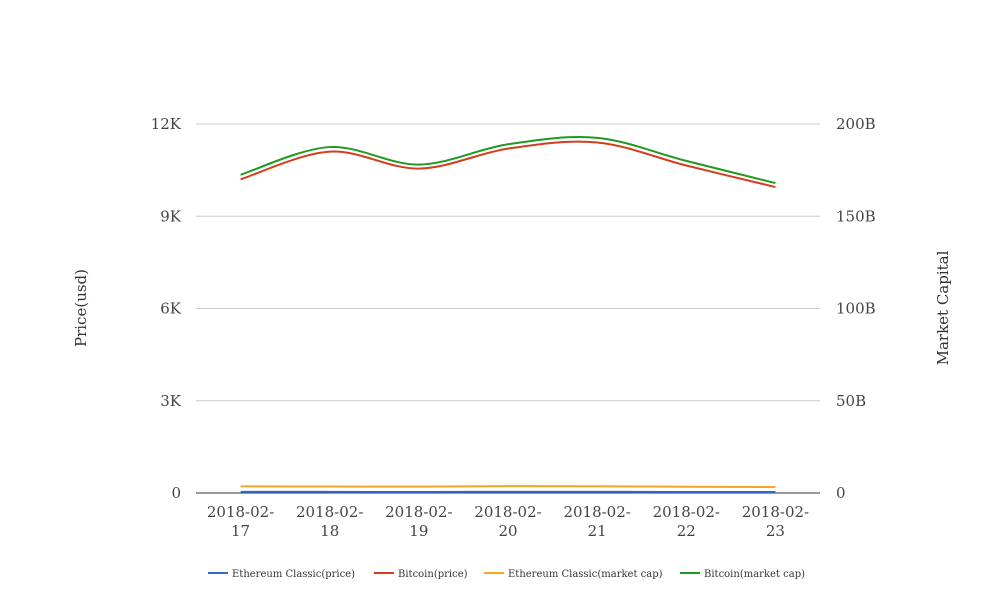 This screenshot has width=1008, height=616. I want to click on series-line-bitcoin-price, so click(508, 164).